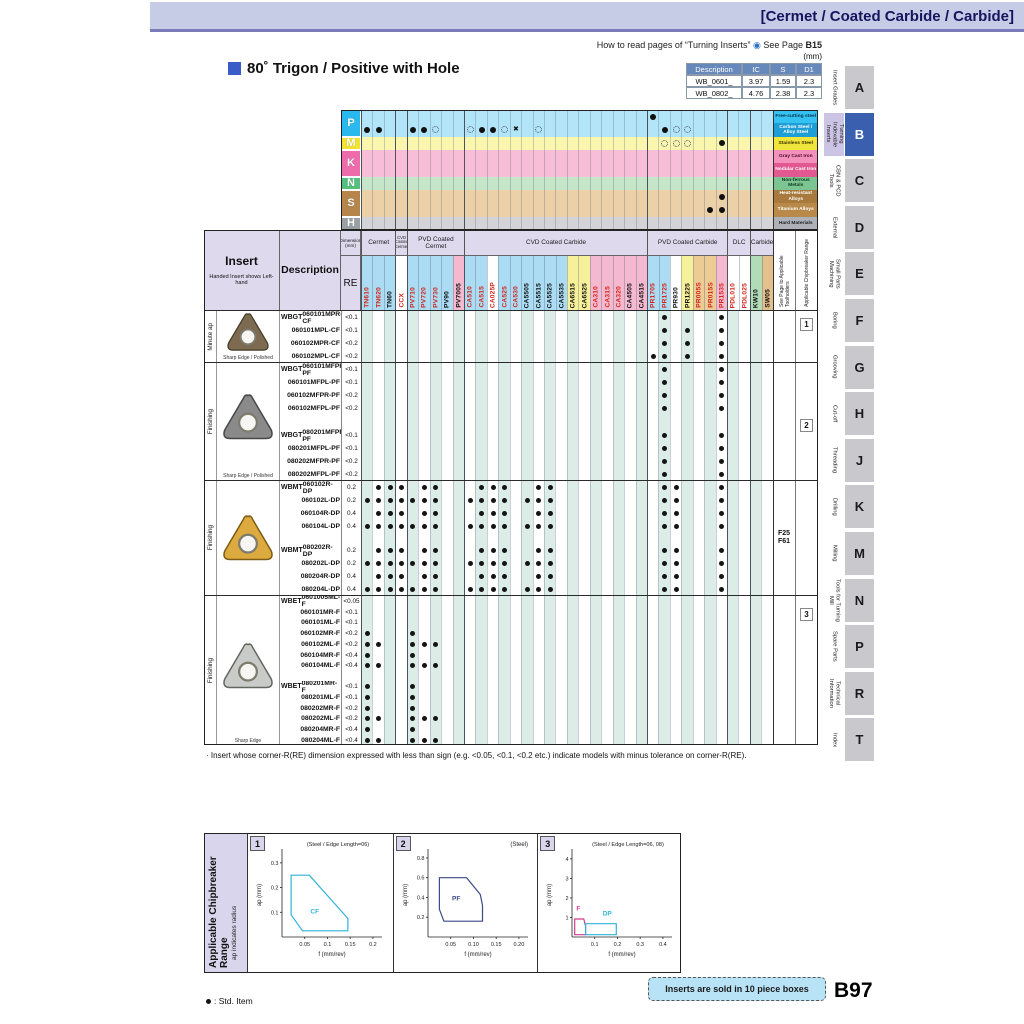 The image size is (1024, 1024). Describe the element at coordinates (328, 945) in the screenshot. I see `svg-text: 0.1` at that location.